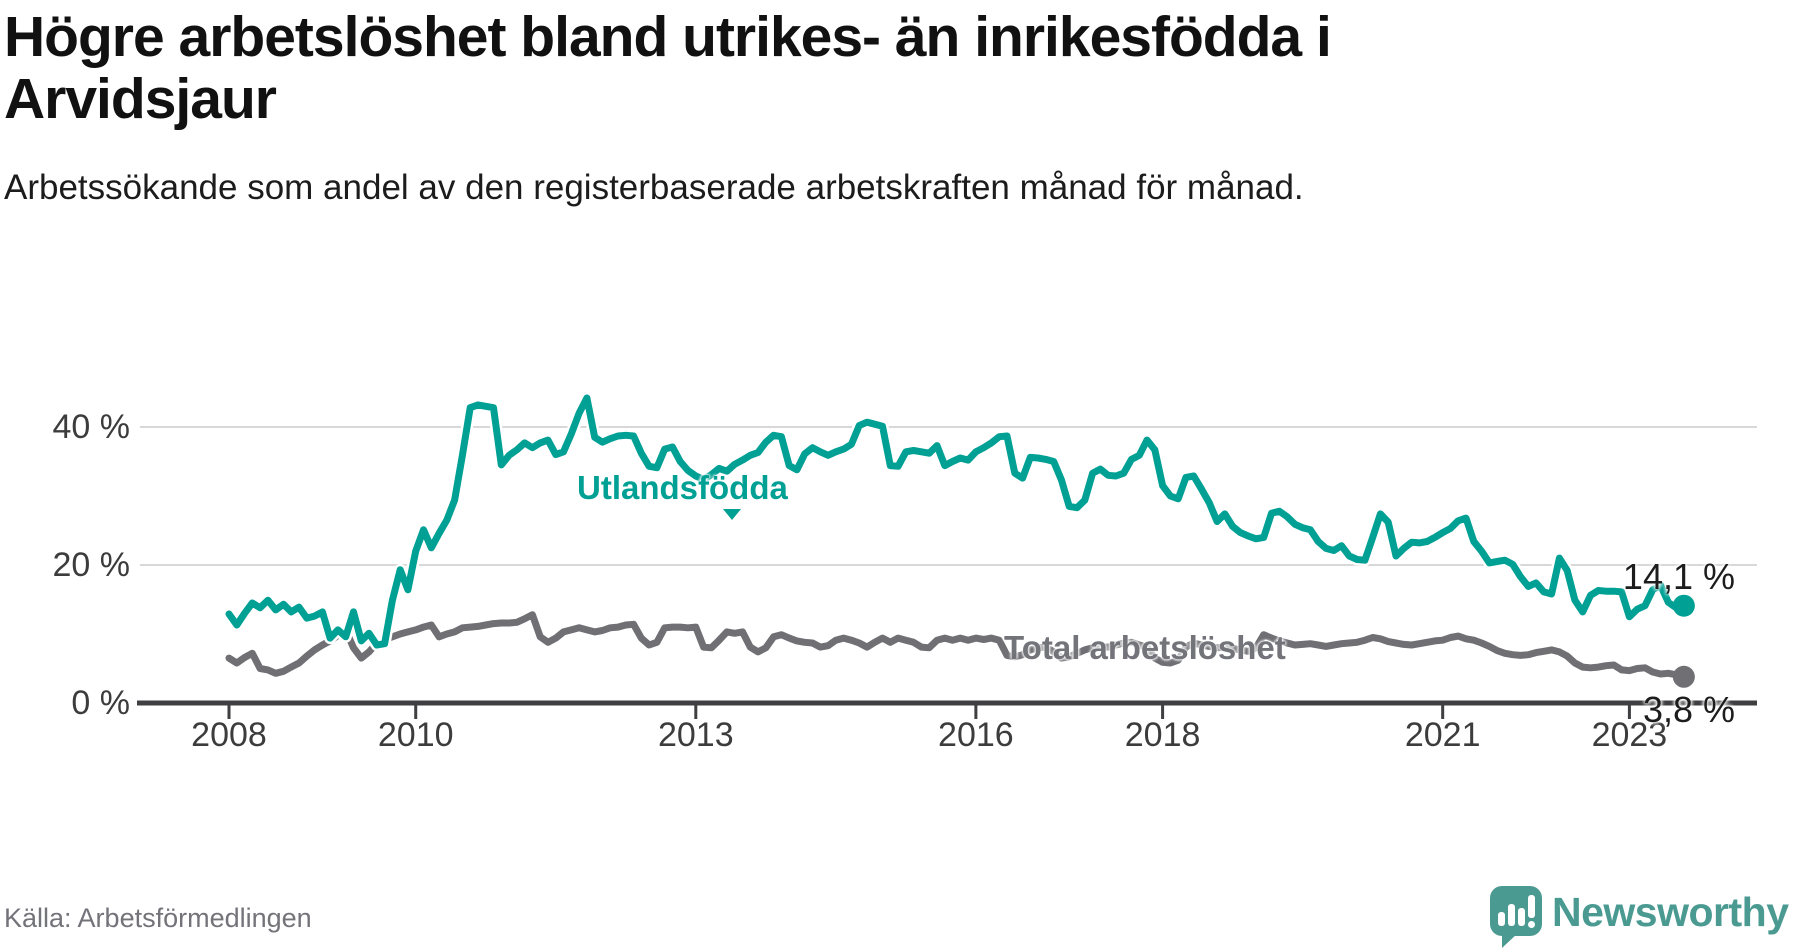 This screenshot has height=948, width=1800. Describe the element at coordinates (947, 703) in the screenshot. I see `x-axis-line` at that location.